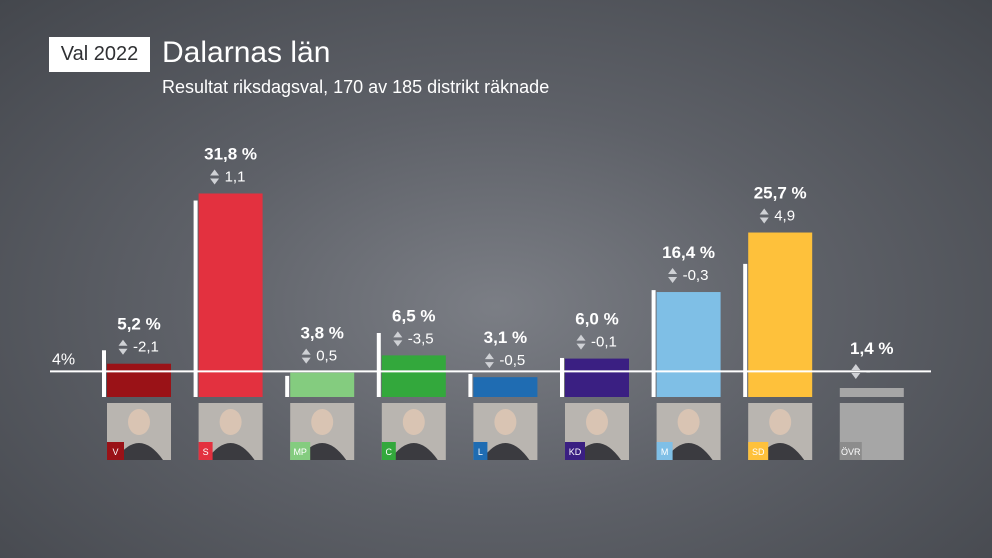  I want to click on leader-head-l, so click(505, 422).